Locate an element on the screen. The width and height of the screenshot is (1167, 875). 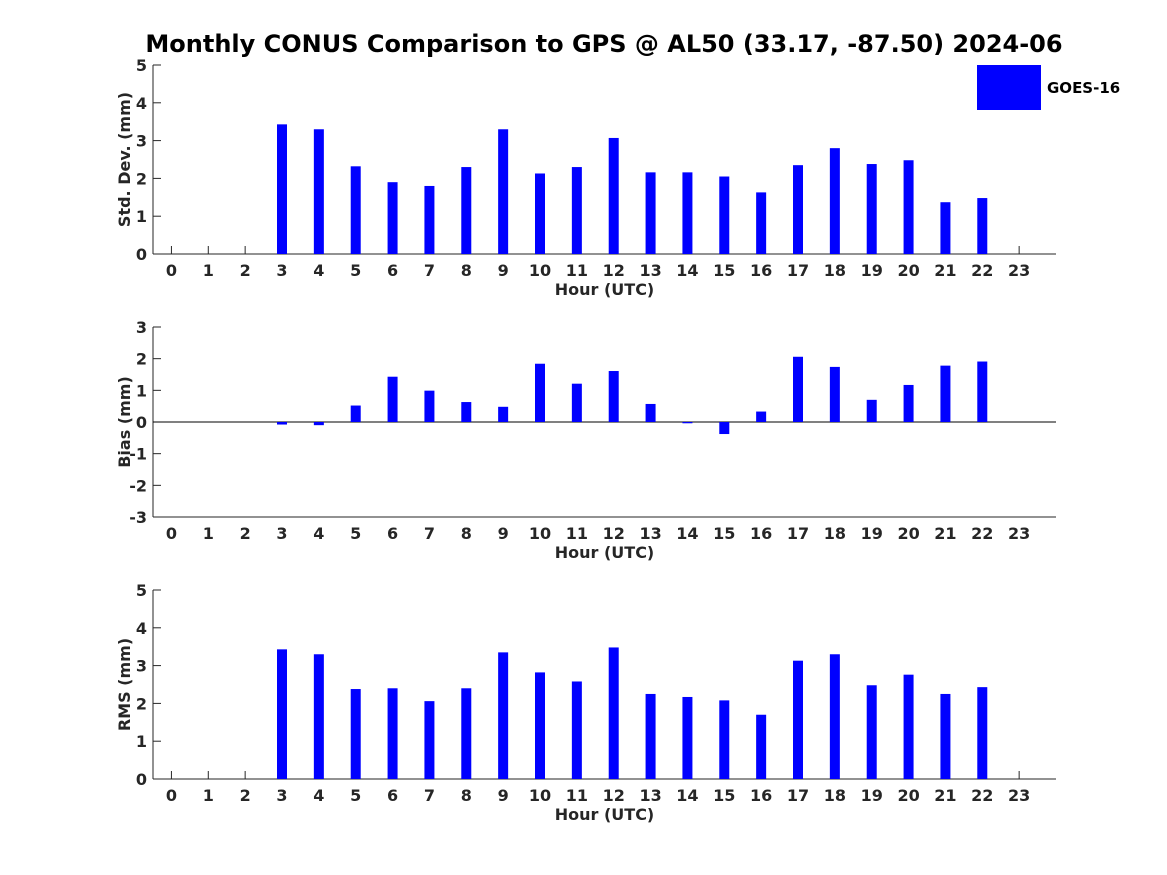
x-tick-label: 19 is located at coordinates (872, 795).